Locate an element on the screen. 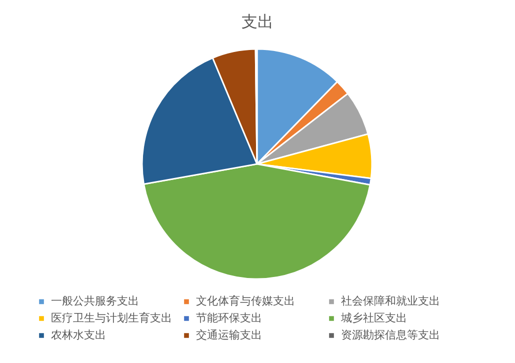 This screenshot has width=515, height=363. legend-label: 资源勘探信息等支出 is located at coordinates (390, 335).